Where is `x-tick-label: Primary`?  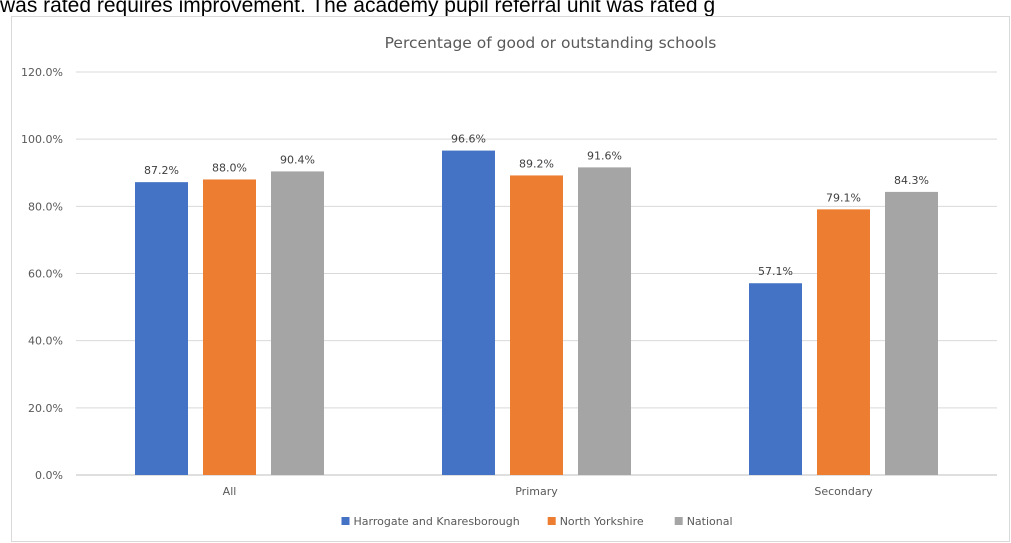
x-tick-label: Primary is located at coordinates (536, 491).